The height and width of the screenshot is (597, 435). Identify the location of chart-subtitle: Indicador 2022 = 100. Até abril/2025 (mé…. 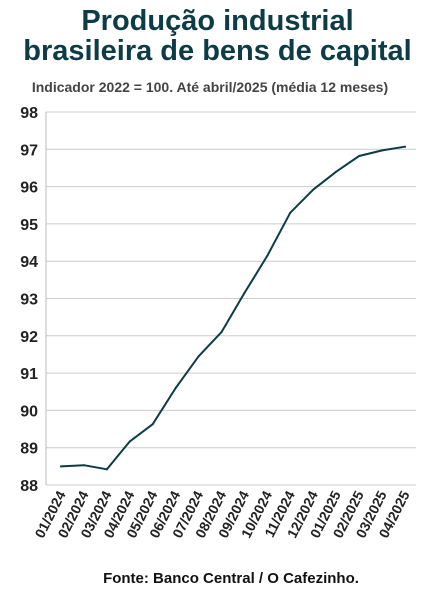
(210, 87).